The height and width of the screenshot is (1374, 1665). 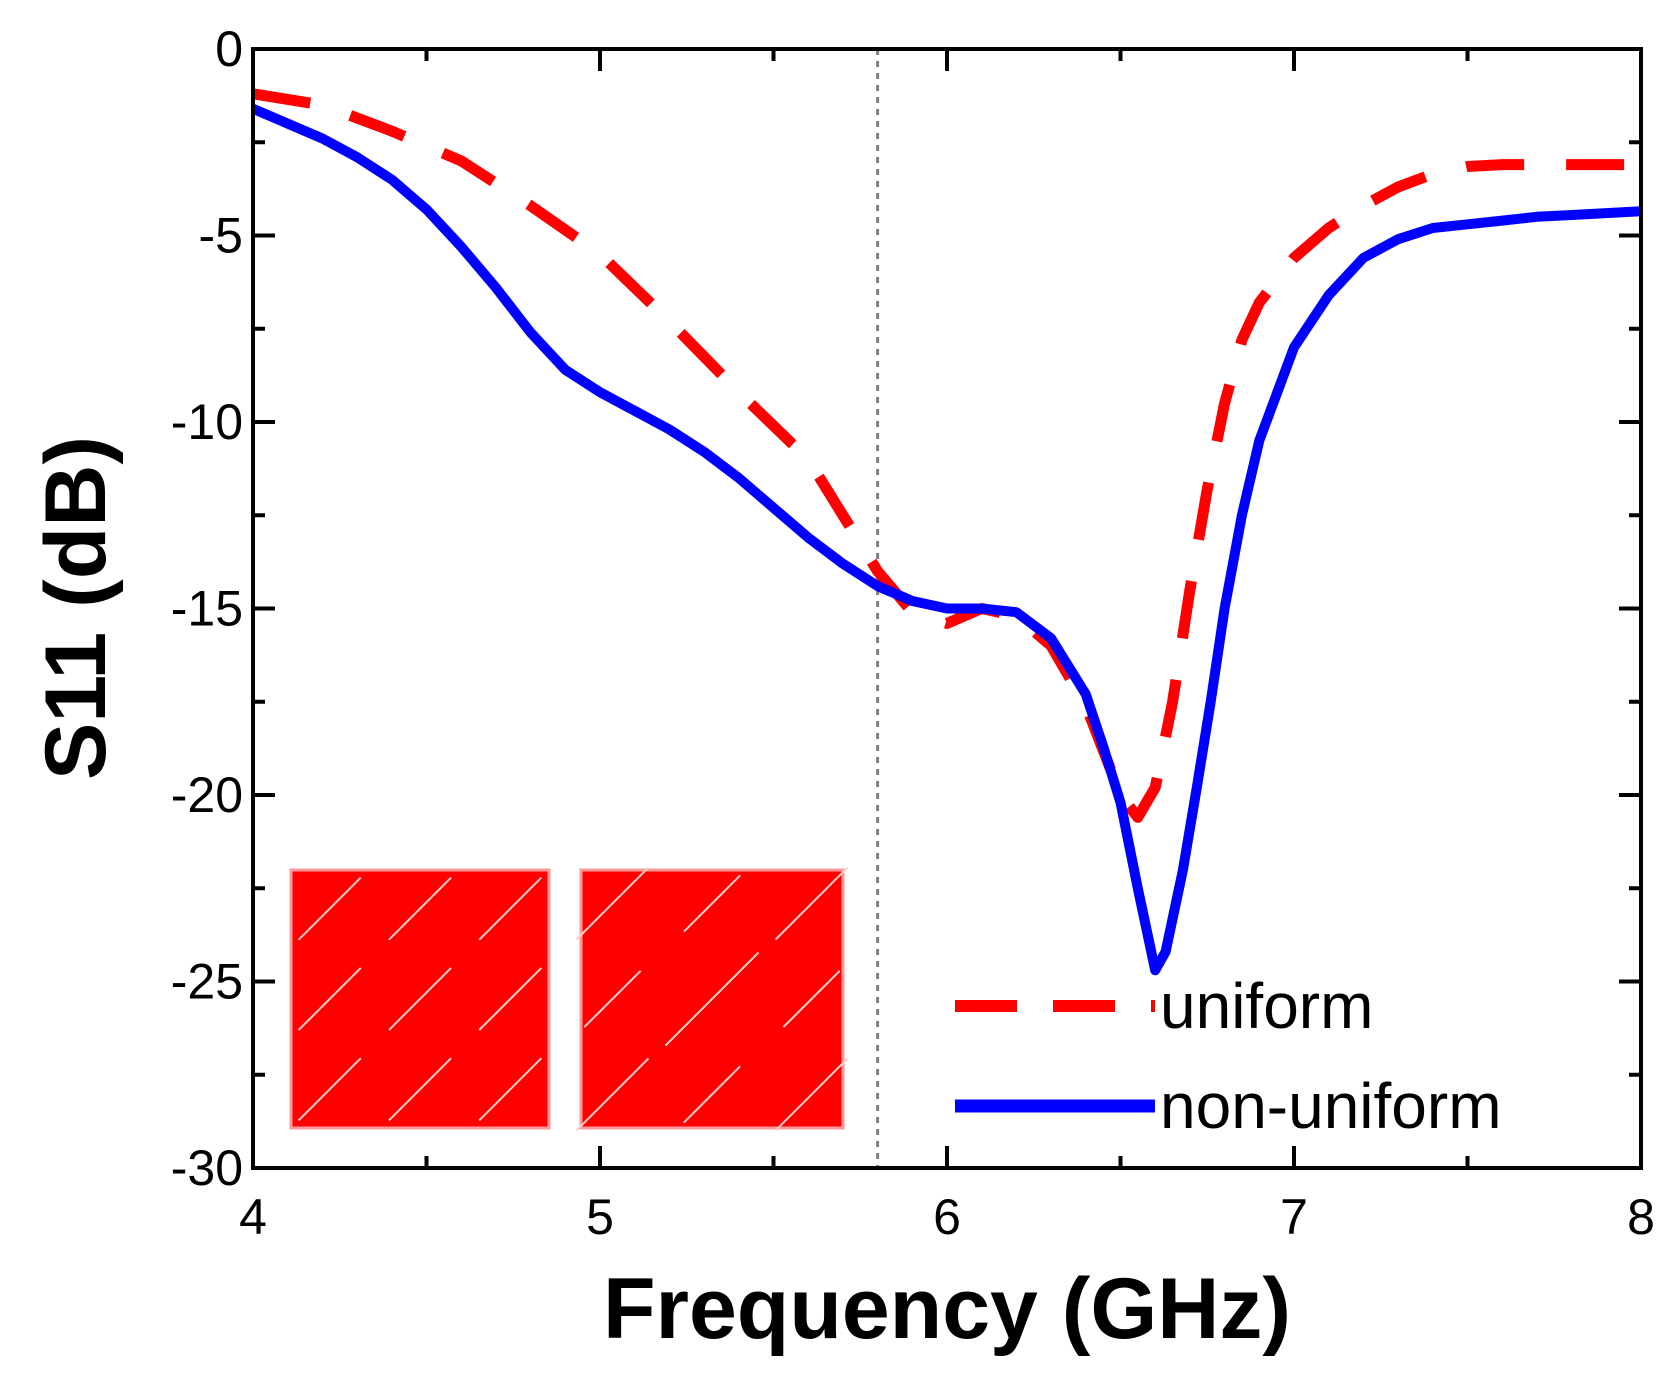 I want to click on x-tick-label: 8, so click(x=1641, y=1217).